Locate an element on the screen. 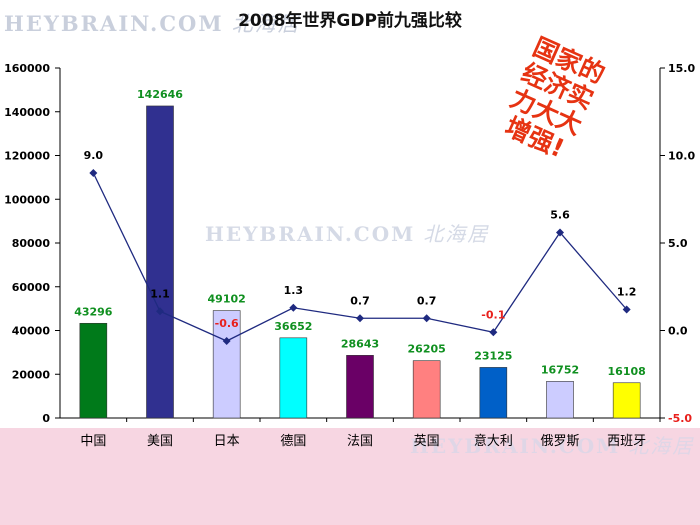 Image resolution: width=700 pixels, height=525 pixels. y-left-tick-label: 120000 is located at coordinates (27, 156).